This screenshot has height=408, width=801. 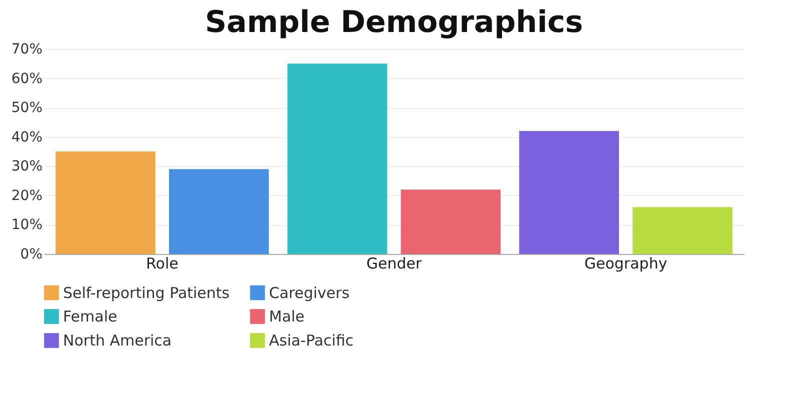 I want to click on chart-title: Sample Demographics, so click(x=394, y=22).